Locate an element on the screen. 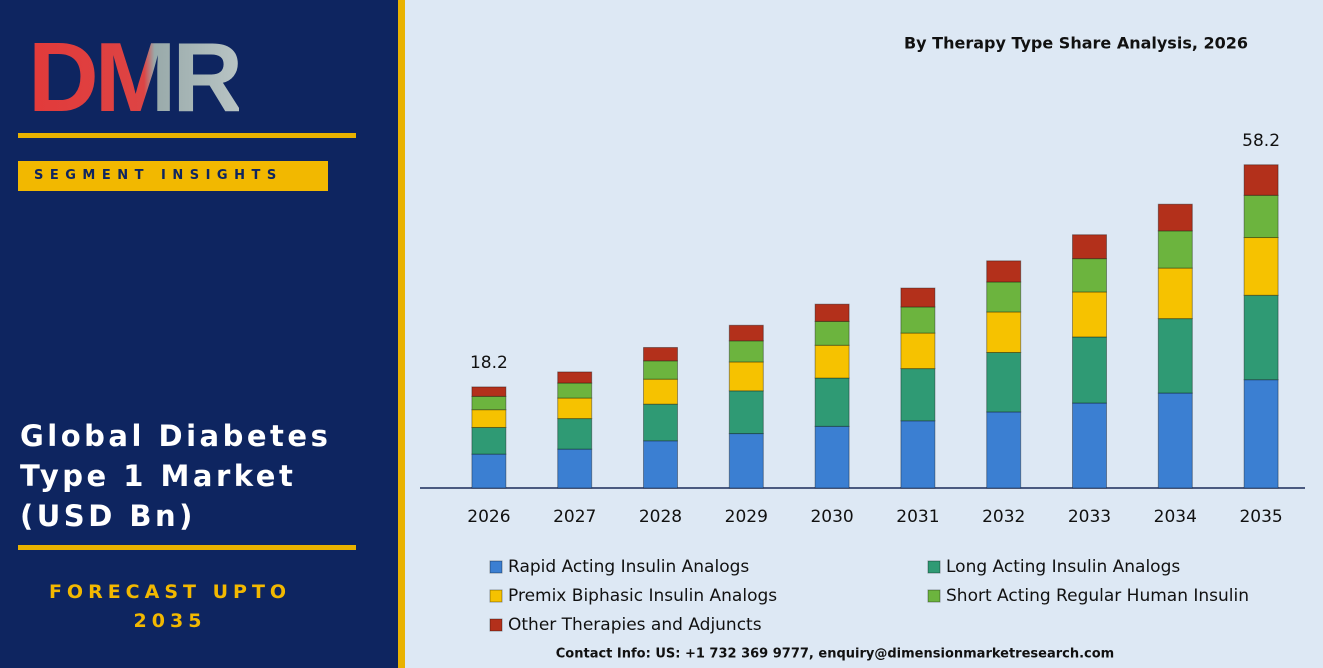  x-tick-label: 2030 is located at coordinates (831, 517).